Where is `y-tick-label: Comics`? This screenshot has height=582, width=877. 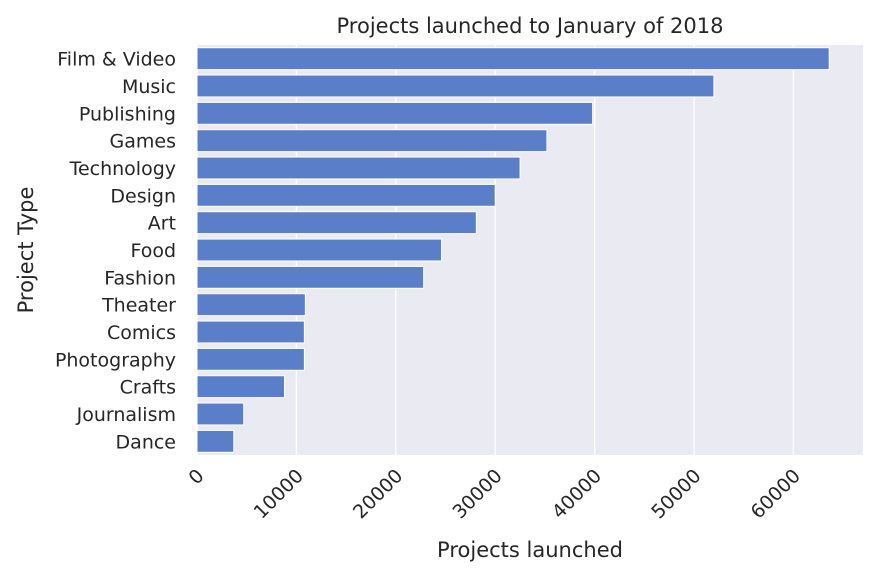 y-tick-label: Comics is located at coordinates (141, 333).